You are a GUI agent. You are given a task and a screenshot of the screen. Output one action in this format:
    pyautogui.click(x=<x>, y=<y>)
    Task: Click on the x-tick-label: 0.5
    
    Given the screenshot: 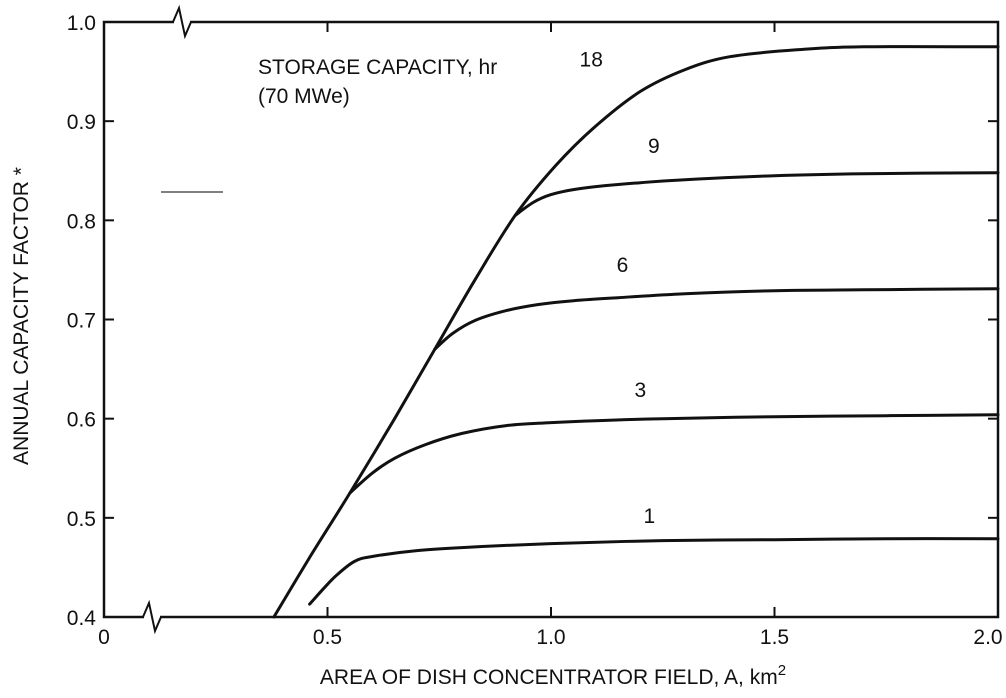 What is the action you would take?
    pyautogui.click(x=327, y=637)
    